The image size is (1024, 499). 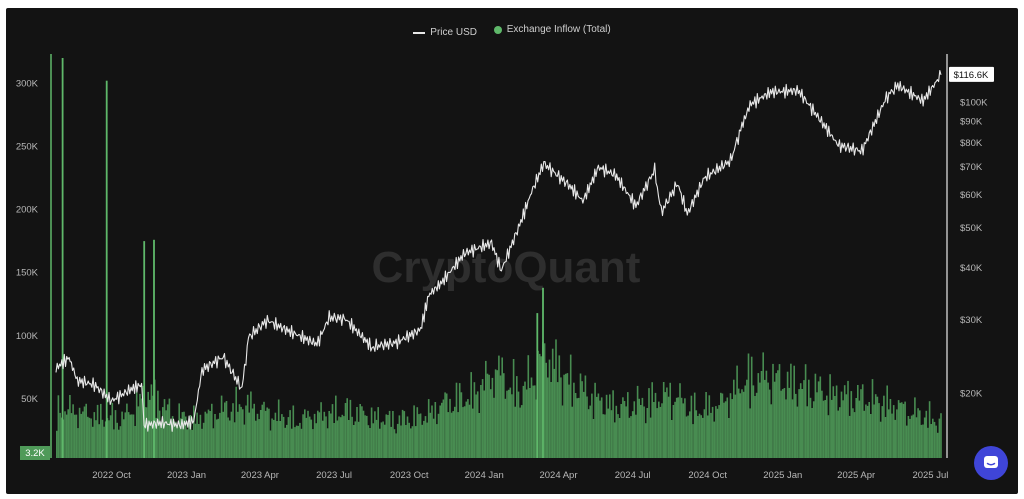 I want to click on x-tick-label: 2023 Apr, so click(x=260, y=475).